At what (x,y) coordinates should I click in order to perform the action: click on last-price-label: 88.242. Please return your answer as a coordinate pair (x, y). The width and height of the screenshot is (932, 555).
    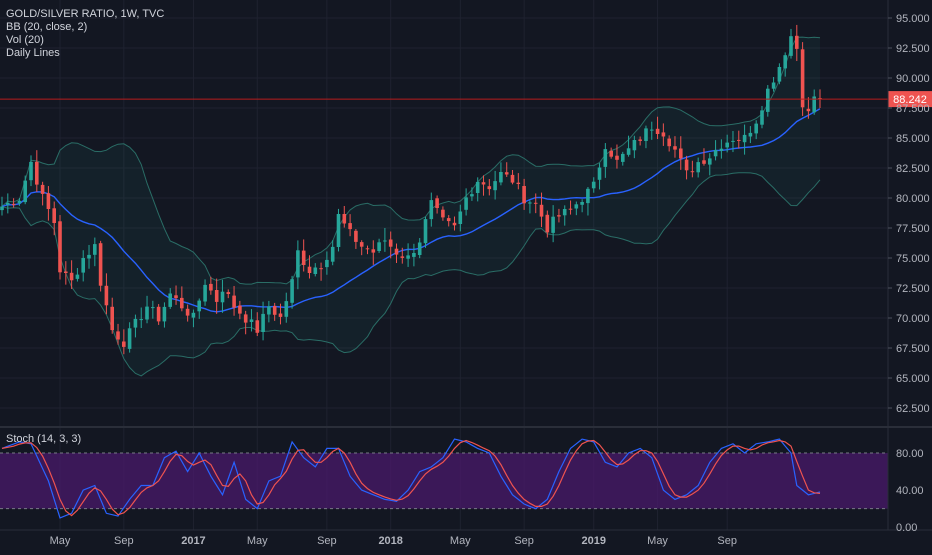
    Looking at the image, I should click on (910, 100).